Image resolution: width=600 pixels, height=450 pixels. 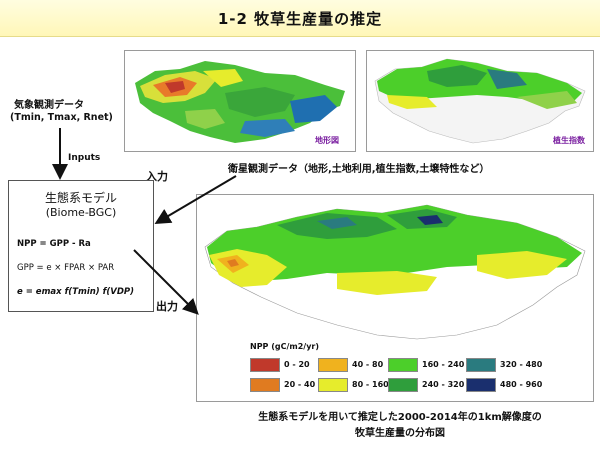 I want to click on weather-vars-label: (Tmin, Tmax, Rnet), so click(x=61, y=117).